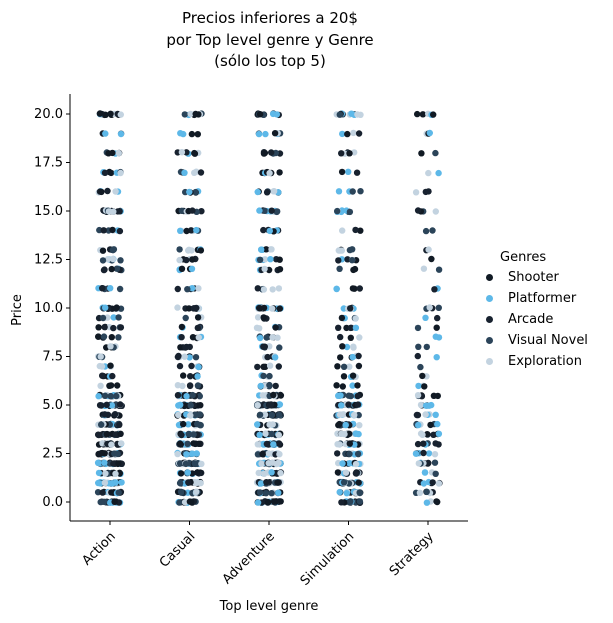 The height and width of the screenshot is (623, 613). Describe the element at coordinates (545, 361) in the screenshot. I see `legend-label: Exploration` at that location.